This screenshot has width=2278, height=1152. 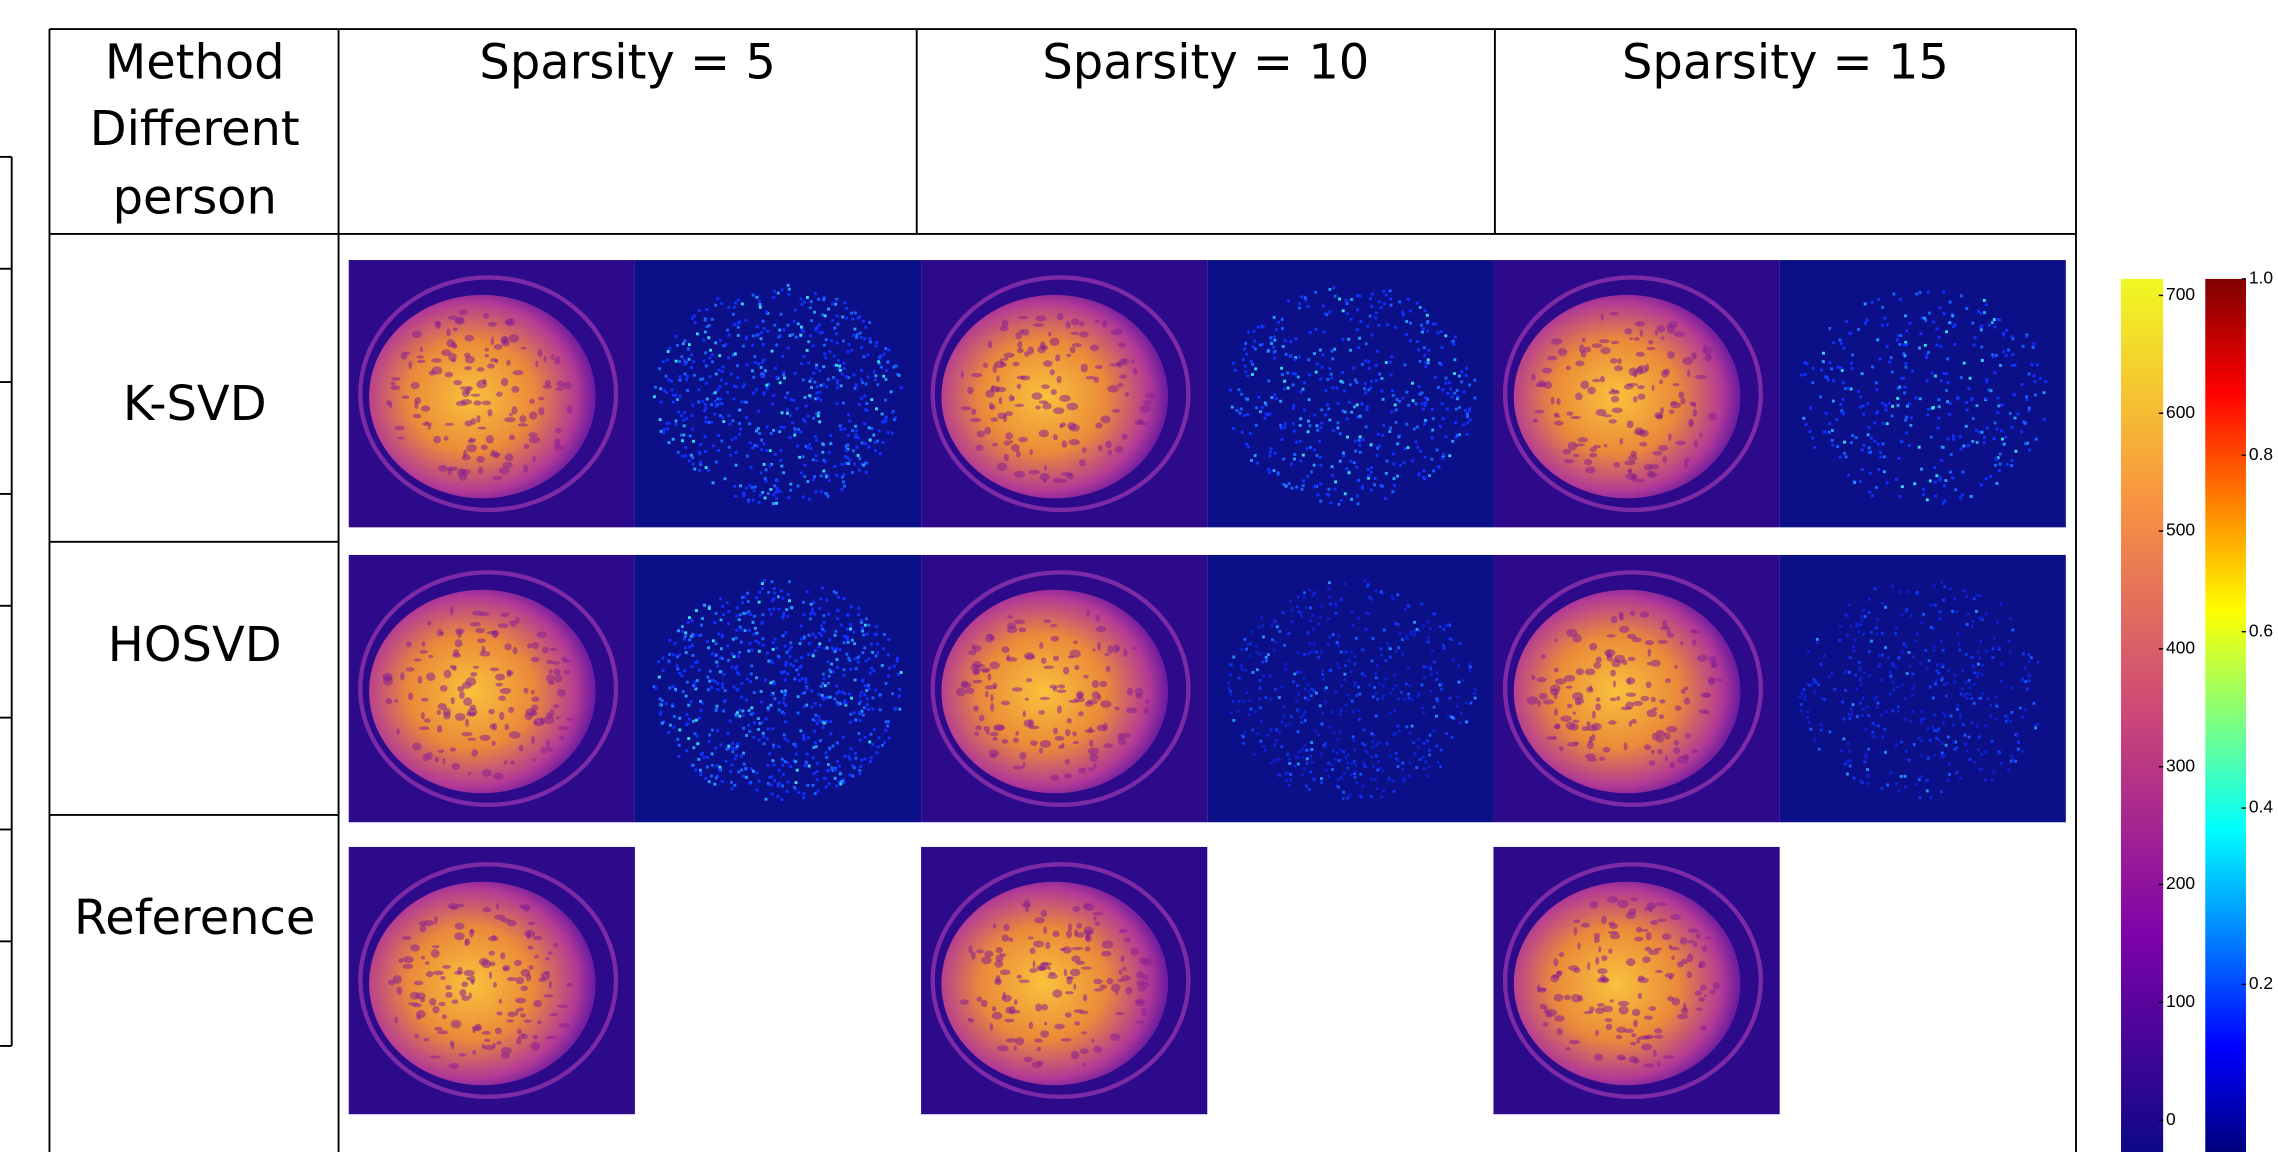 I want to click on skull-ring, so click(x=1060, y=688).